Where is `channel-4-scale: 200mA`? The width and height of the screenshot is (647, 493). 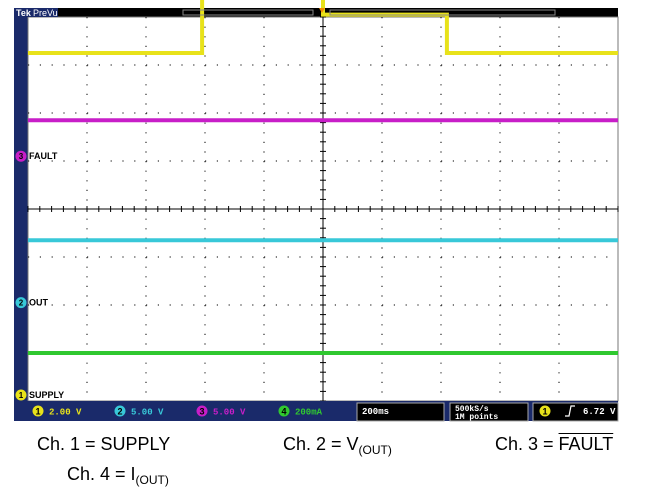
channel-4-scale: 200mA is located at coordinates (309, 413).